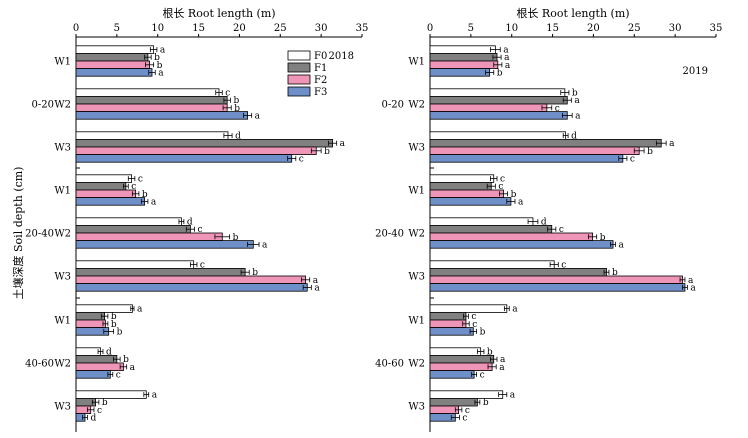  Describe the element at coordinates (39, 364) in the screenshot. I see `depth-label: 40-60` at that location.